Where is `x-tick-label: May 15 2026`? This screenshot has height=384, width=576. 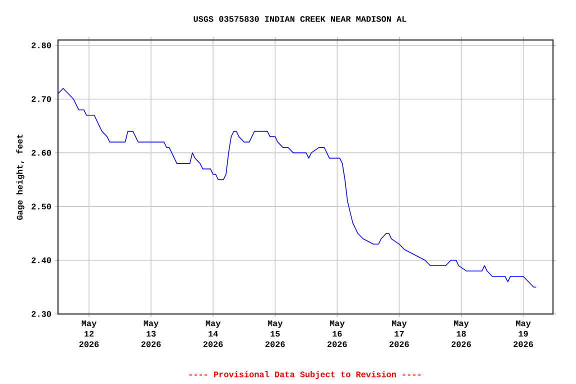 x-tick-label: May 15 2026 is located at coordinates (275, 334).